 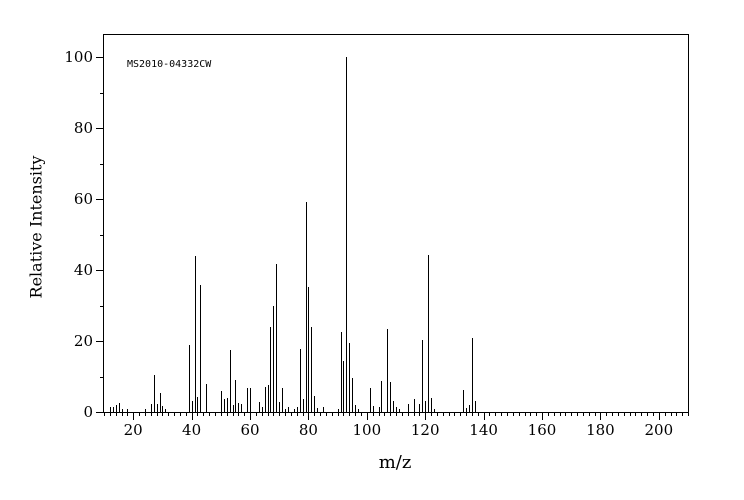 What do you see at coordinates (483, 430) in the screenshot?
I see `x-tick-label: 140` at bounding box center [483, 430].